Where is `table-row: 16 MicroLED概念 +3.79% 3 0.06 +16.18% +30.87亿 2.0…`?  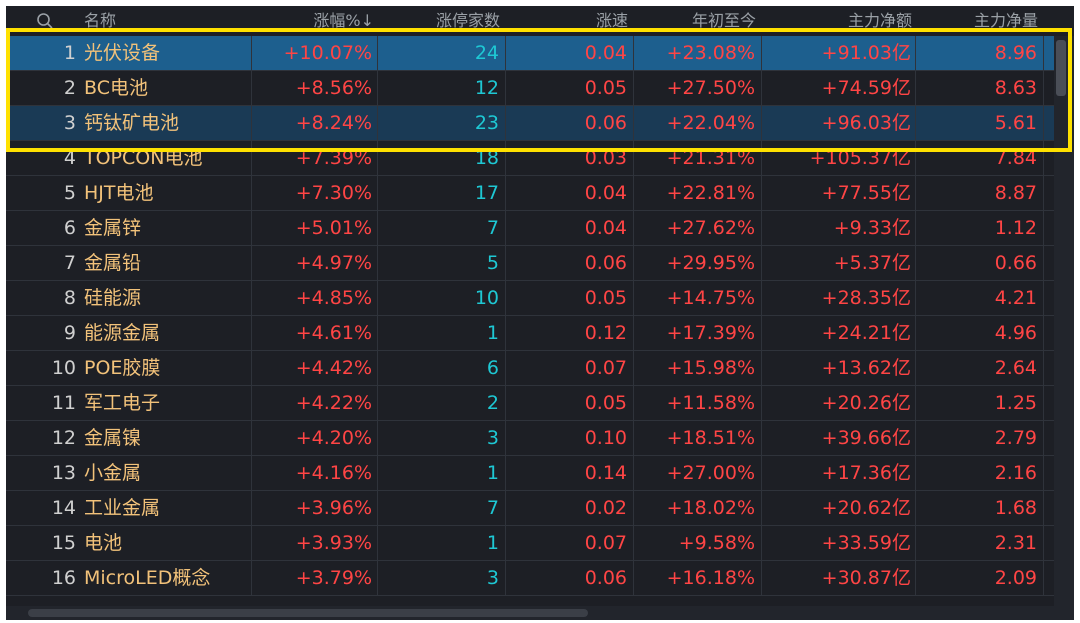
table-row: 16 MicroLED概念 +3.79% 3 0.06 +16.18% +30.87亿 2.0… is located at coordinates (530, 578).